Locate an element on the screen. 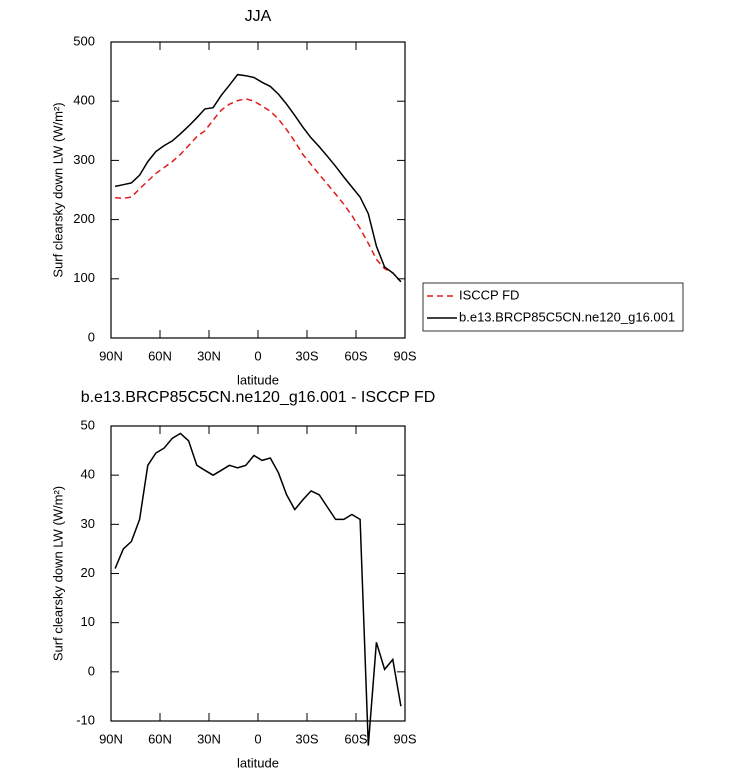 Image resolution: width=733 pixels, height=781 pixels. y-tick-label: 200 is located at coordinates (84, 218).